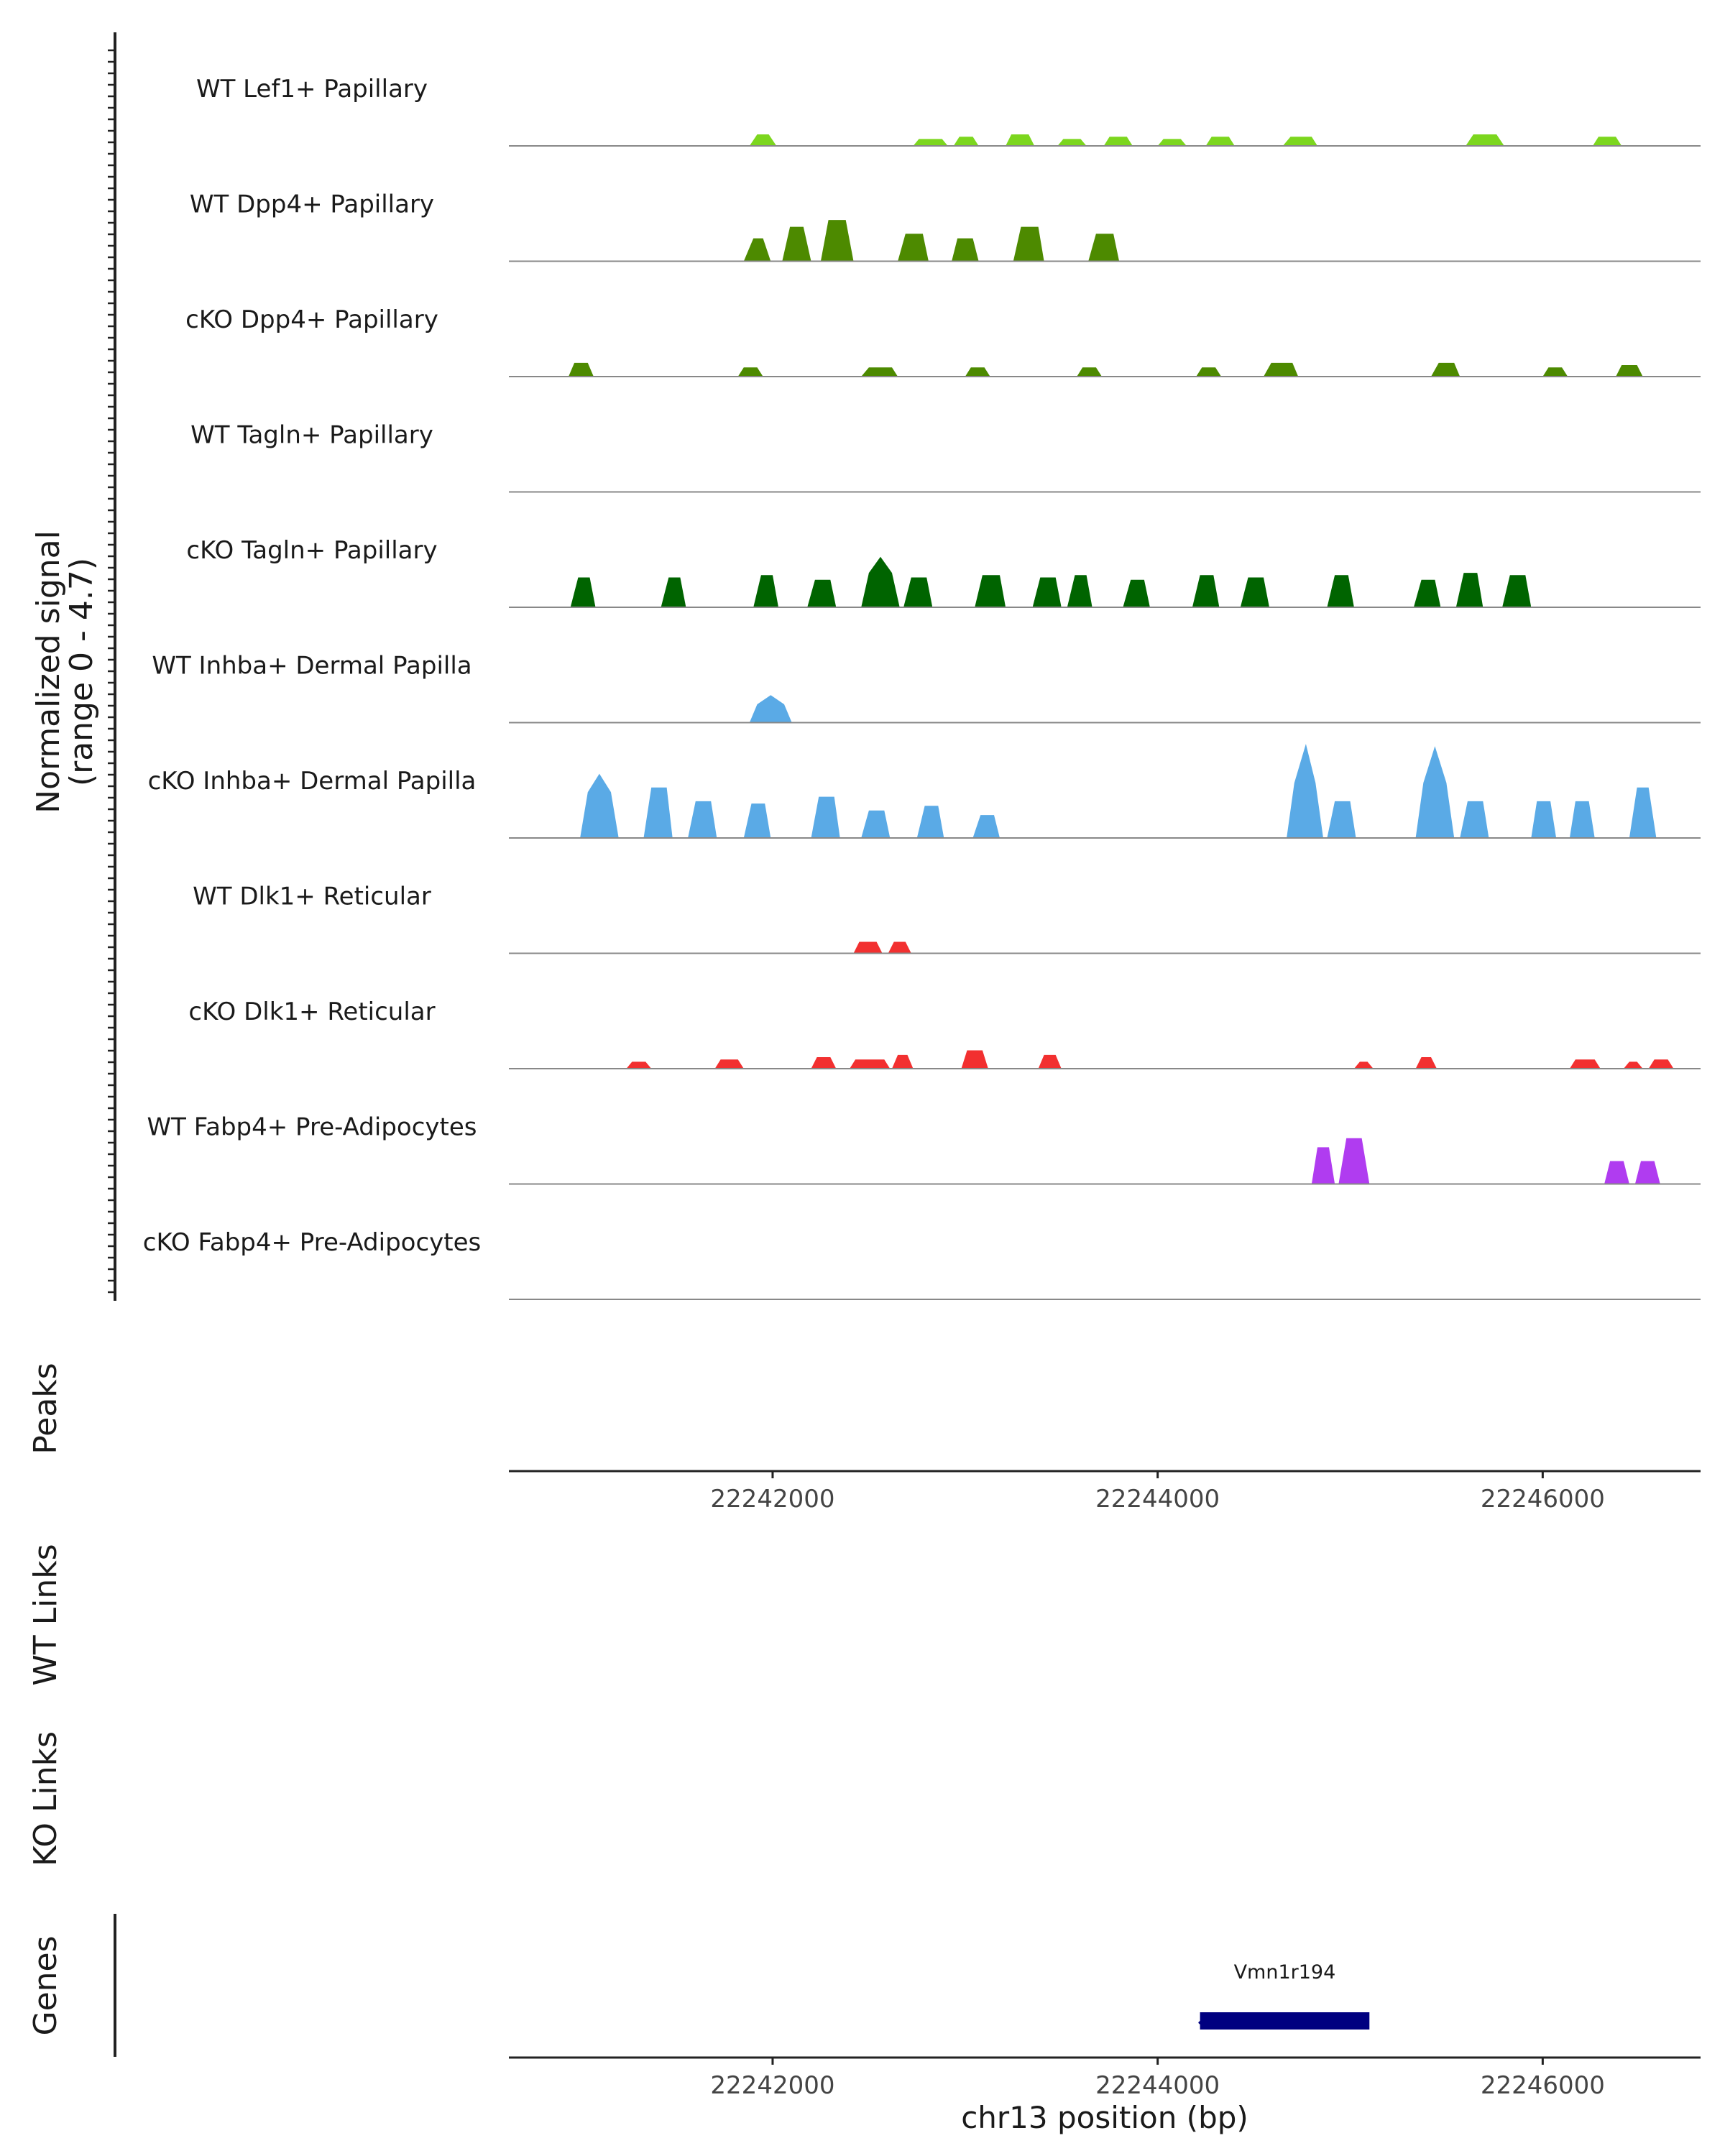 The height and width of the screenshot is (2156, 1725). I want to click on track-label: WT Tagln+ Papillary, so click(311, 435).